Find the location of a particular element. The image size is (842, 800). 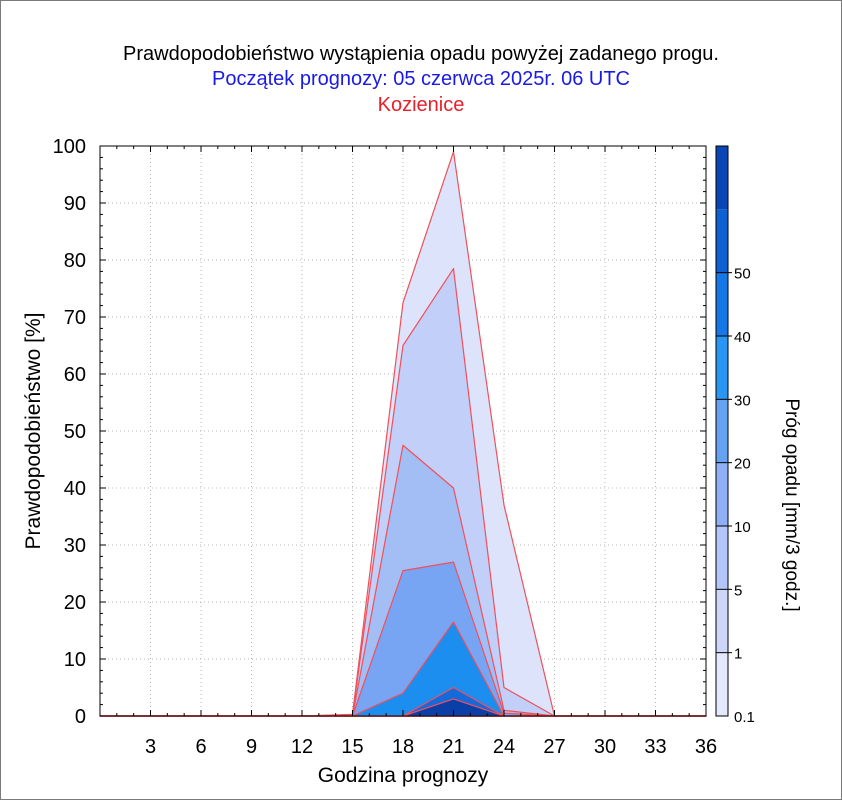

y-tick-label: 50 is located at coordinates (75, 432).